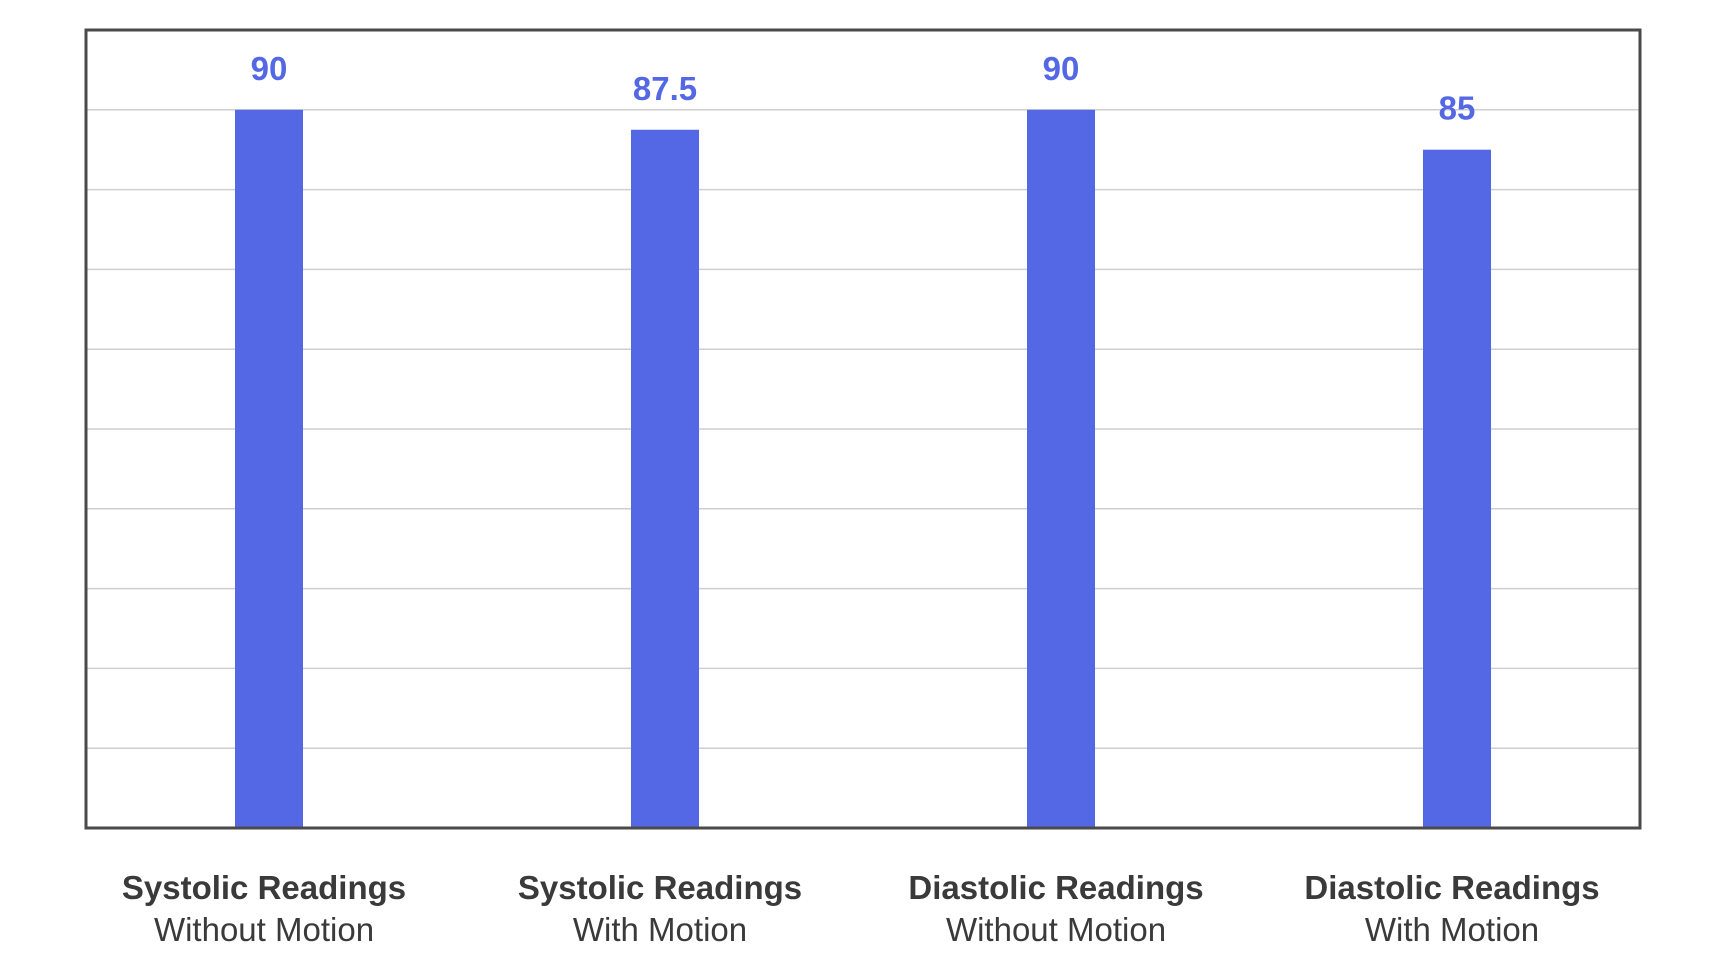 Image resolution: width=1712 pixels, height=969 pixels. Describe the element at coordinates (863, 88) in the screenshot. I see `data-labels: 90 87.5 90 85` at that location.